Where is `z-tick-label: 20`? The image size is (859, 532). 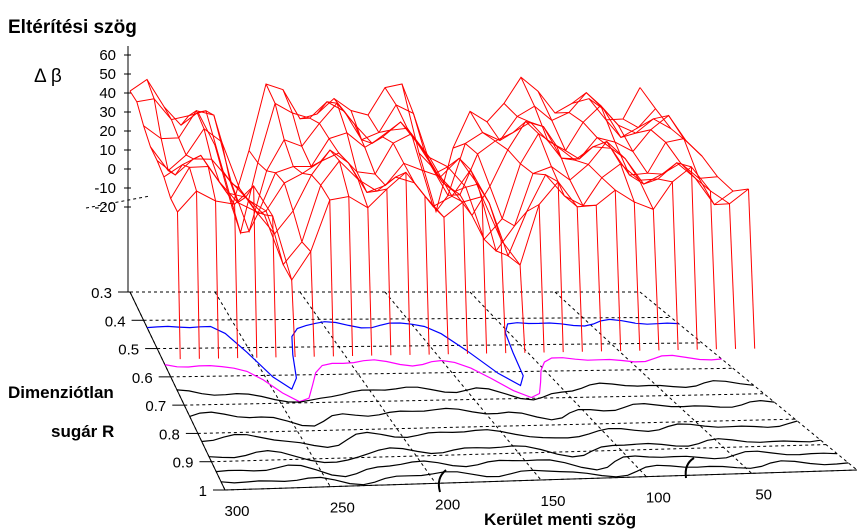
z-tick-label: 20 is located at coordinates (107, 131).